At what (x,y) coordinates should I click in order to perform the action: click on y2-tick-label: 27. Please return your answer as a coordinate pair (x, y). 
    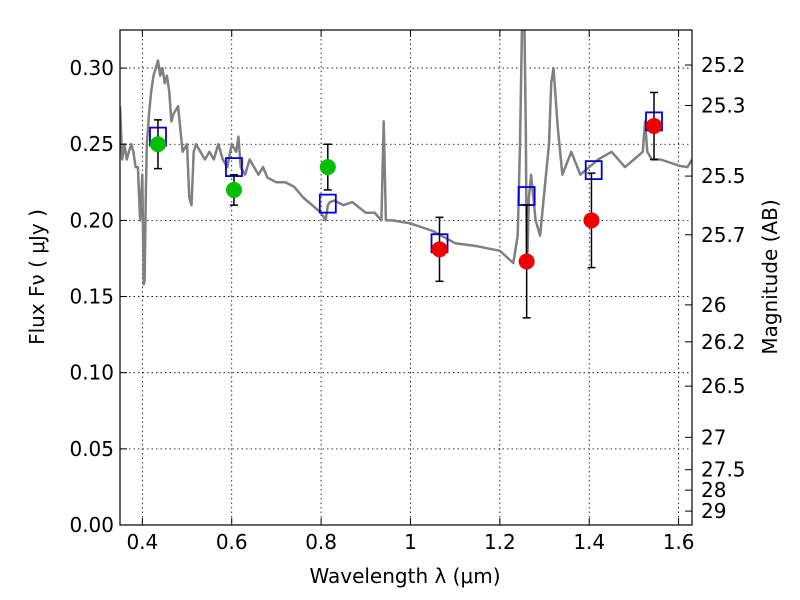
    Looking at the image, I should click on (713, 437).